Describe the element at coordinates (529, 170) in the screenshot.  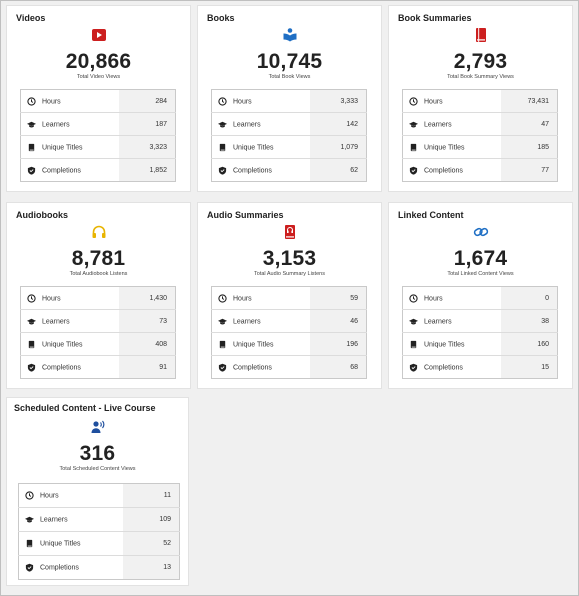
I see `row-value: 77` at that location.